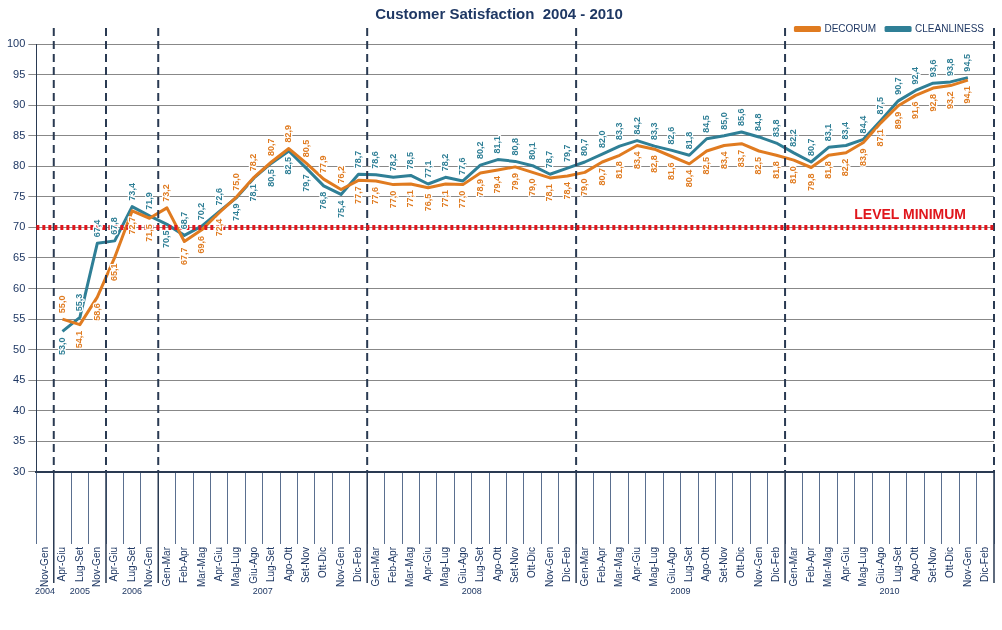  What do you see at coordinates (236, 182) in the screenshot?
I see `data-label: 75,0` at bounding box center [236, 182].